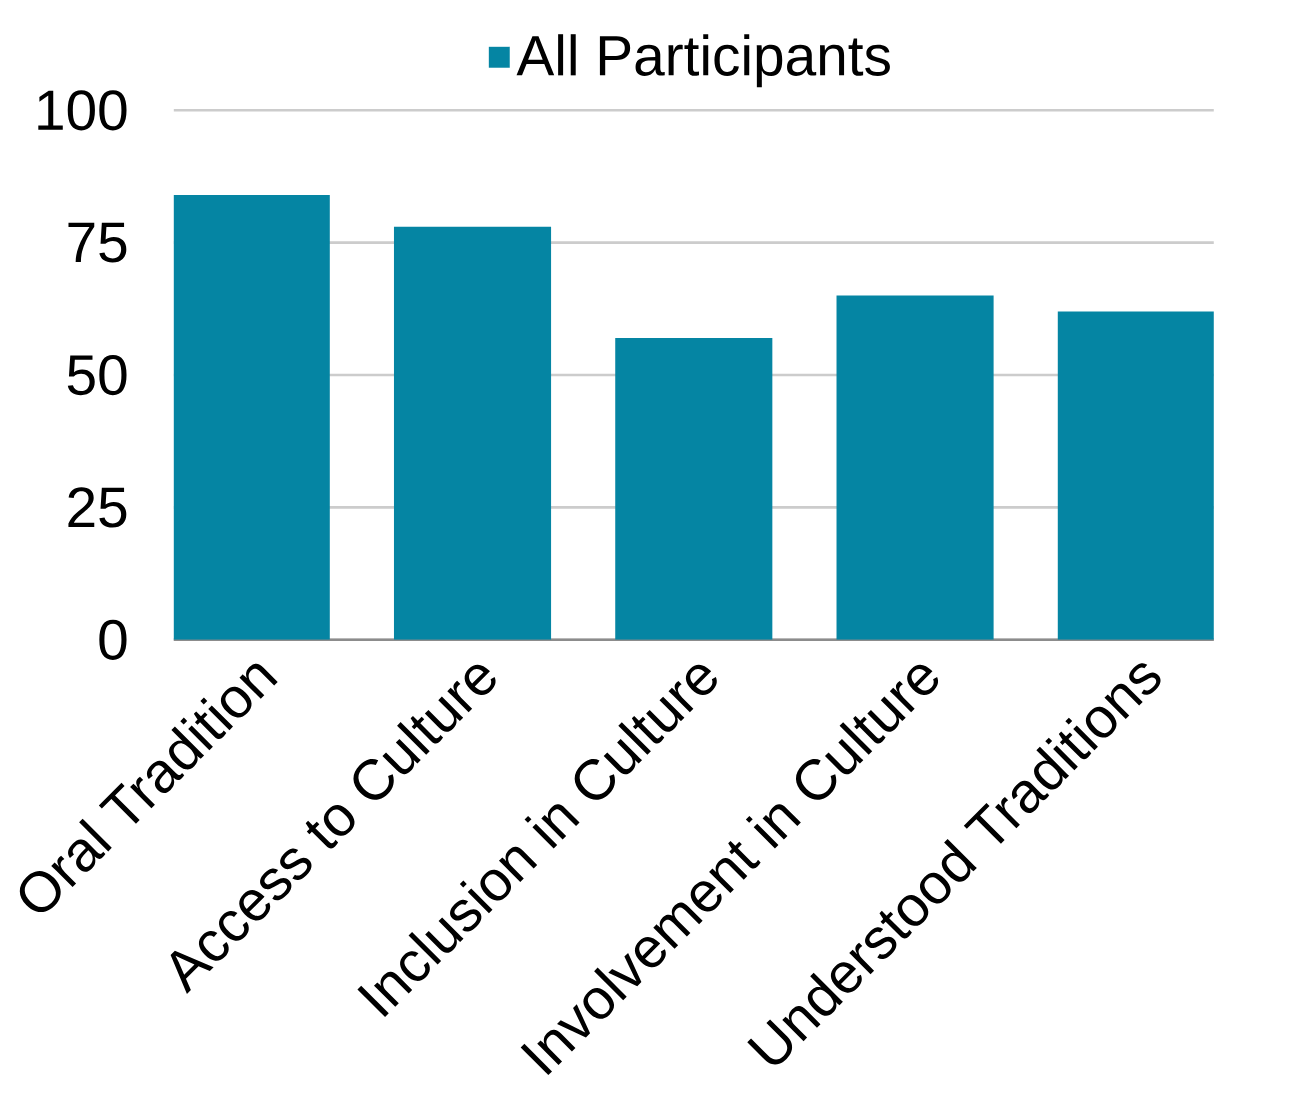  What do you see at coordinates (97, 242) in the screenshot?
I see `y-tick-label: 75` at bounding box center [97, 242].